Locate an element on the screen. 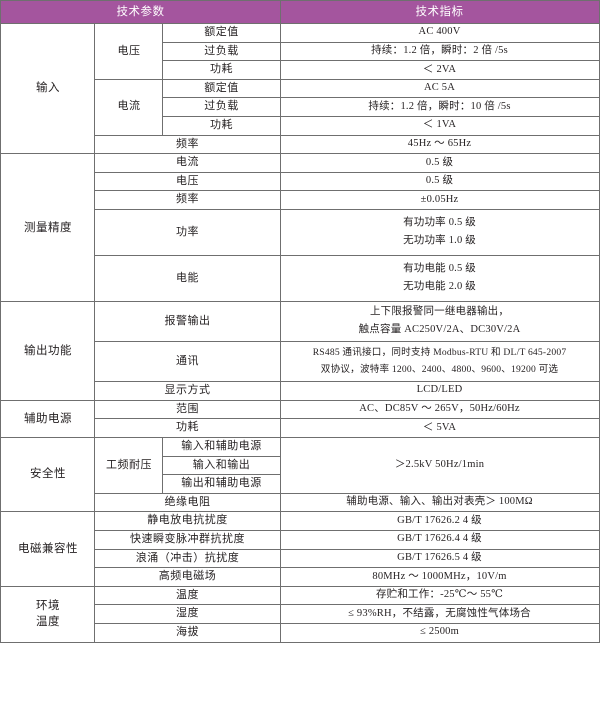 The height and width of the screenshot is (727, 600). table-row: 频率 ±0.05Hz is located at coordinates (300, 200).